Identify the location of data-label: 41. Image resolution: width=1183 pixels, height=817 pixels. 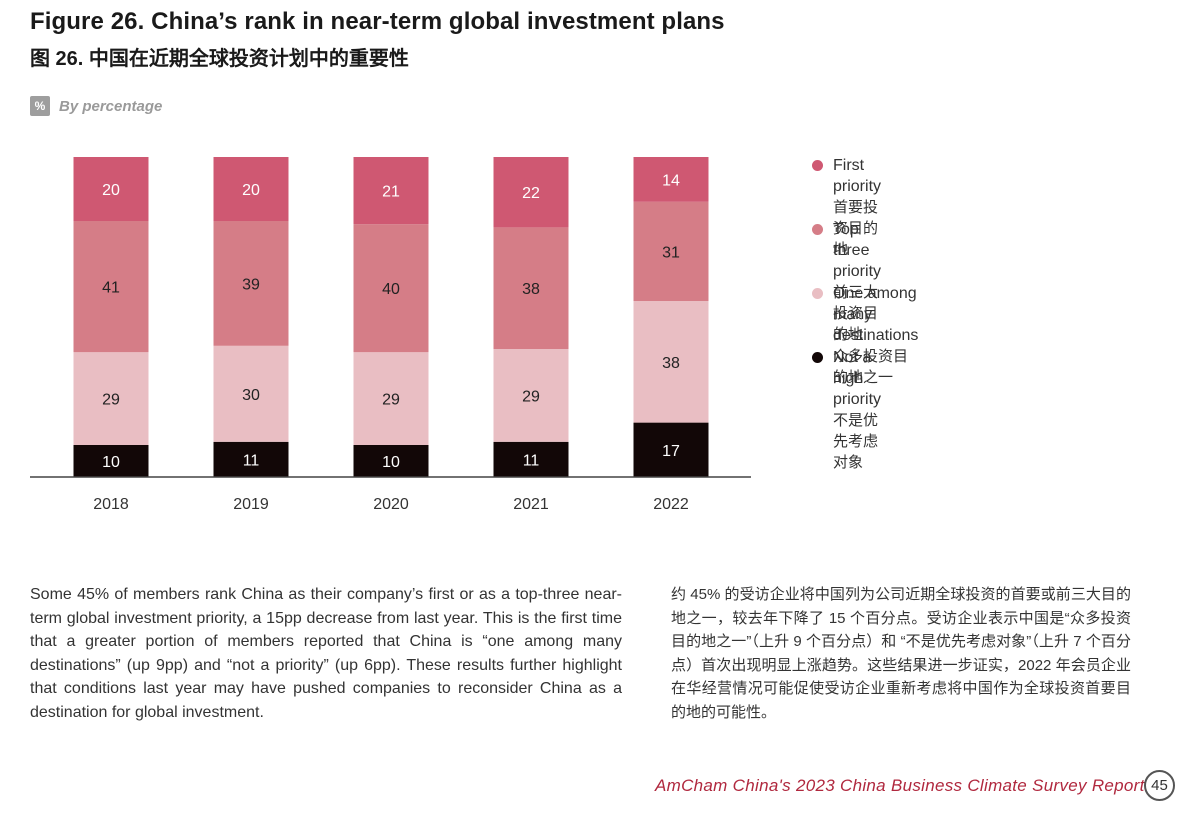
(111, 288).